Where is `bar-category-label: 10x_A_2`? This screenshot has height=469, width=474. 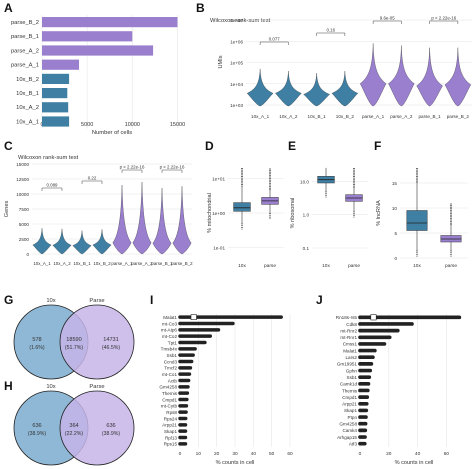 bar-category-label: 10x_A_2 is located at coordinates (27, 108).